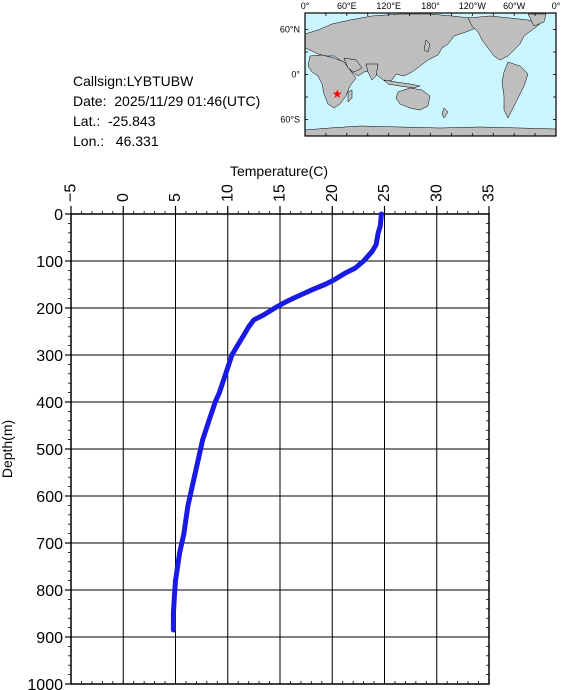  Describe the element at coordinates (436, 193) in the screenshot. I see `x-tick-label: 30` at that location.